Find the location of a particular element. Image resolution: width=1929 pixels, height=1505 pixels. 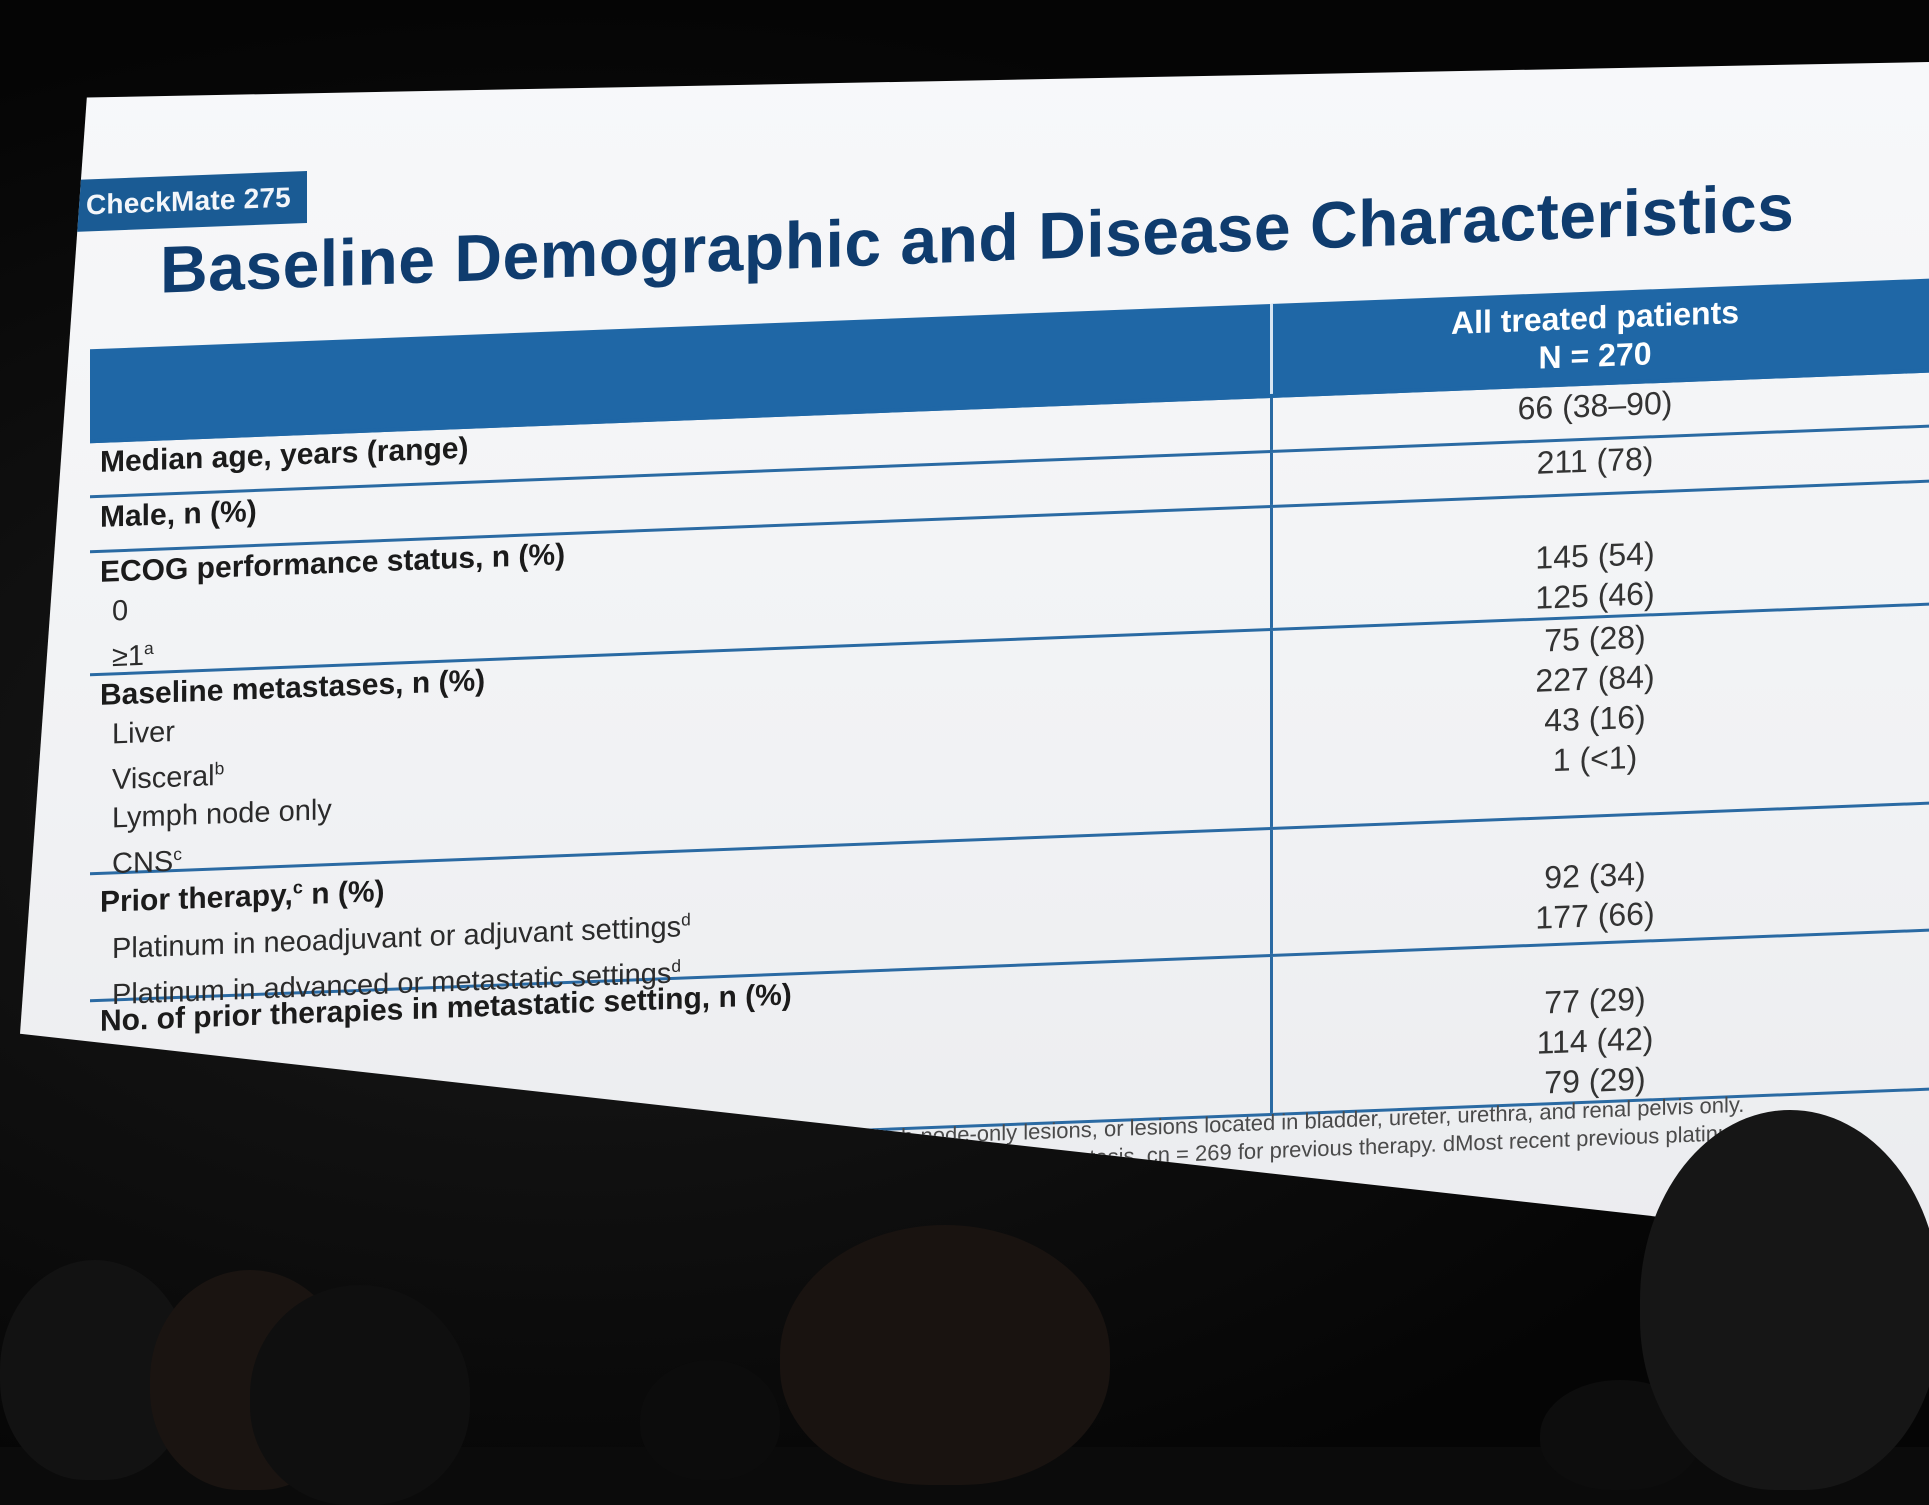

column-header-line2: N = 270 is located at coordinates (1595, 355).